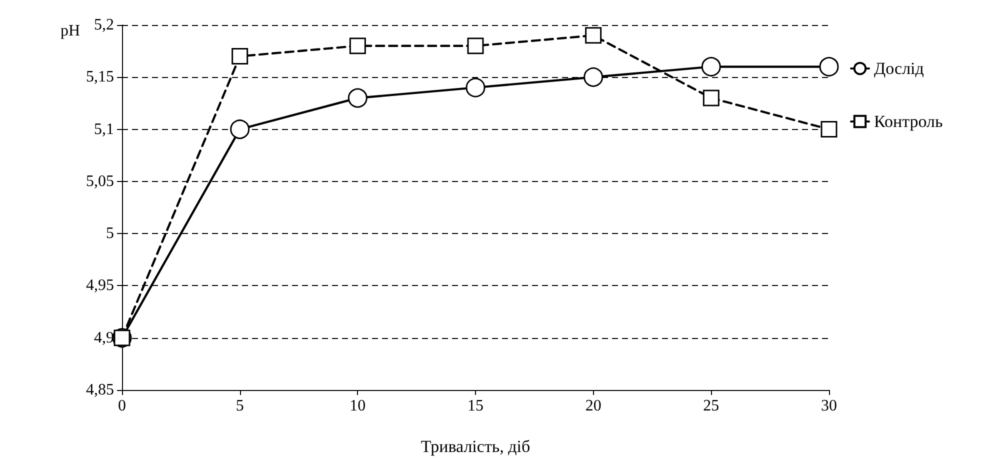 The height and width of the screenshot is (471, 990). Describe the element at coordinates (70, 31) in the screenshot. I see `y-axis-title: pH` at that location.